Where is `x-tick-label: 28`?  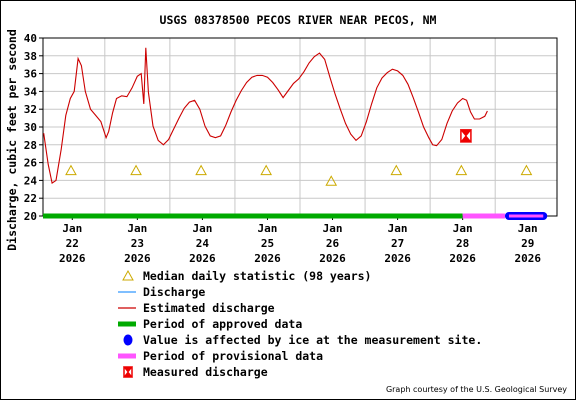
x-tick-label: 28 is located at coordinates (462, 243).